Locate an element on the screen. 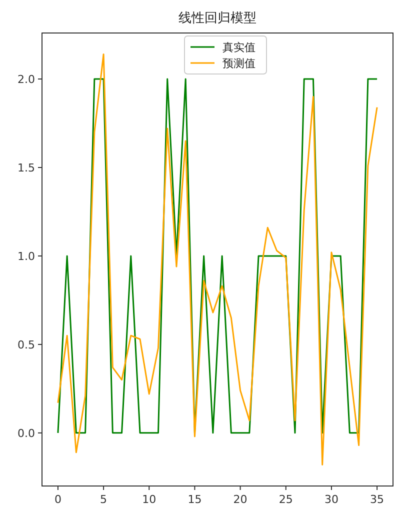 The width and height of the screenshot is (417, 519). y-tick-label: 1.5 is located at coordinates (26, 167).